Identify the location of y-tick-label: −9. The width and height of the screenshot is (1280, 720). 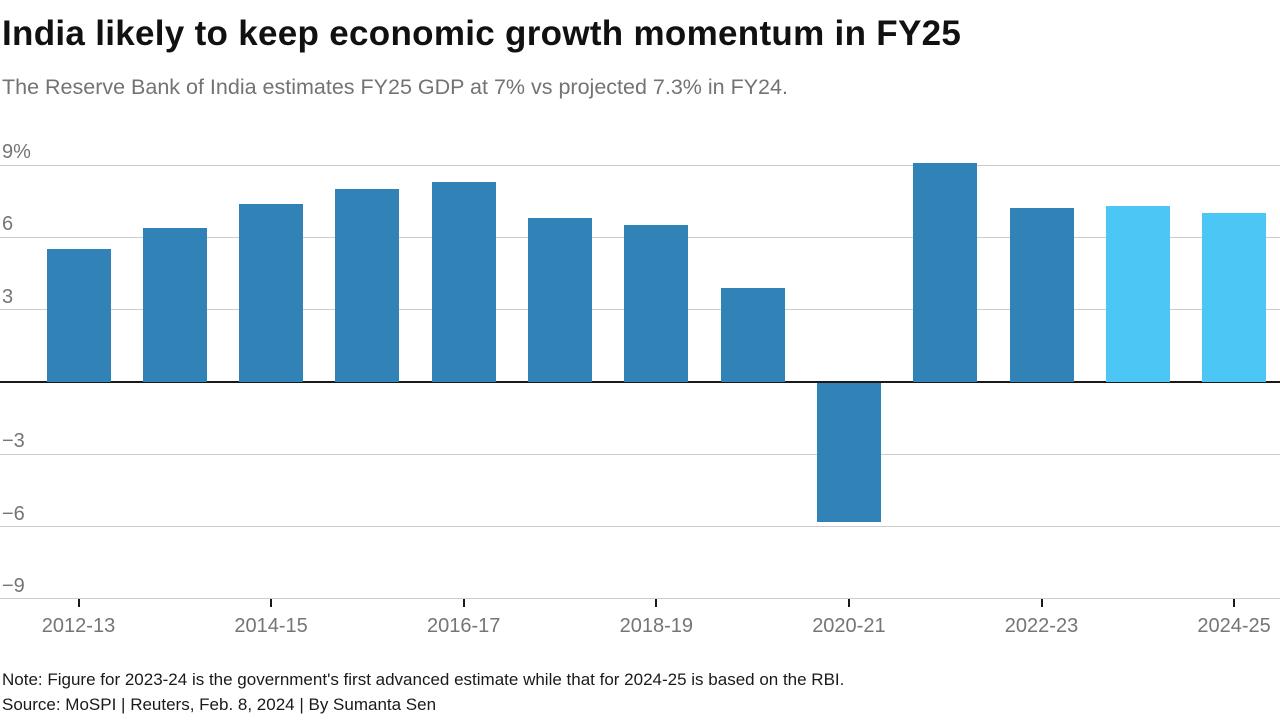
(13, 585).